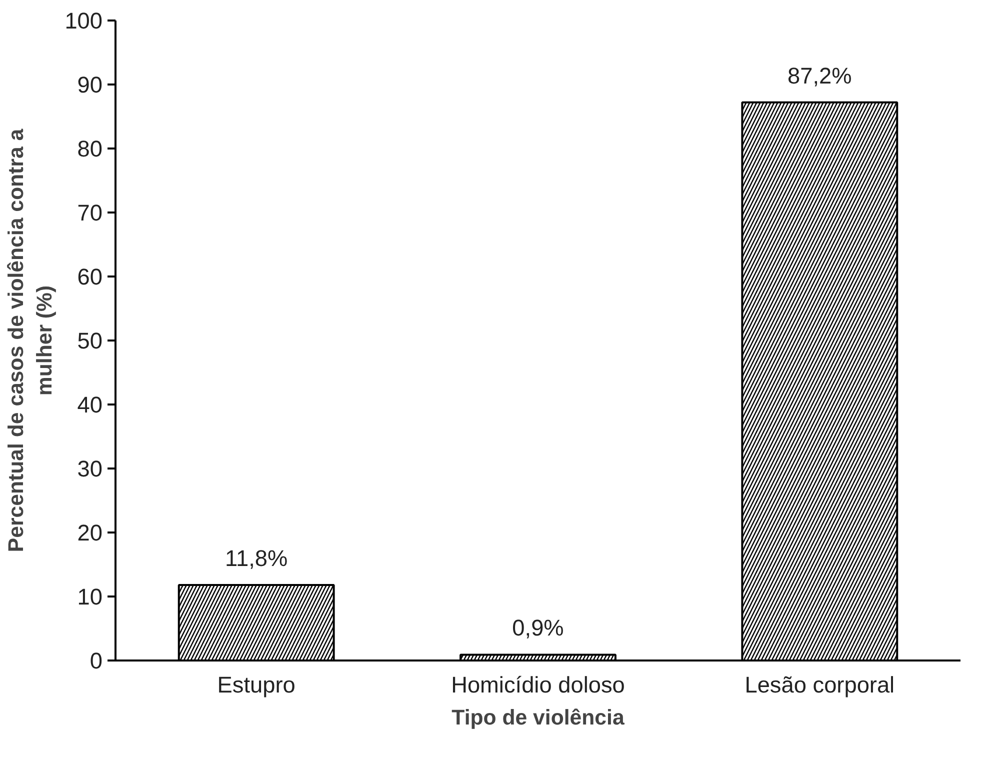  I want to click on data-label: 0,9%, so click(538, 627).